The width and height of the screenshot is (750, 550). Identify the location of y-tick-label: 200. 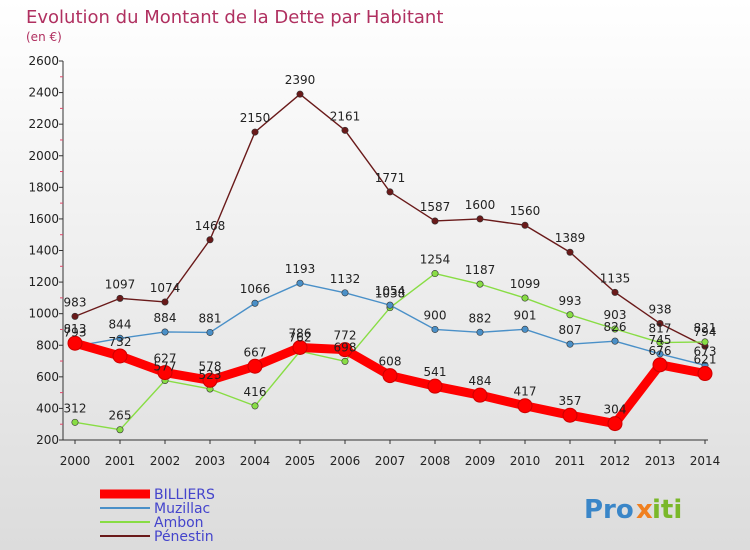
(47, 440).